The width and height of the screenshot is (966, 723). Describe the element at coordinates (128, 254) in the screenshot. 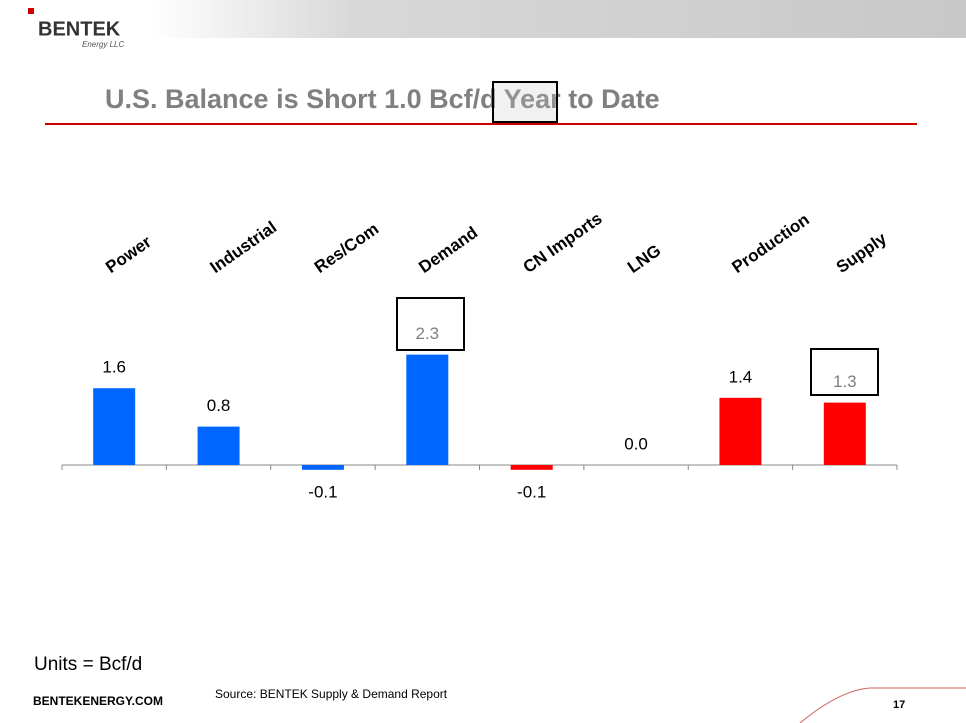

I see `x-tick-label: Power` at that location.